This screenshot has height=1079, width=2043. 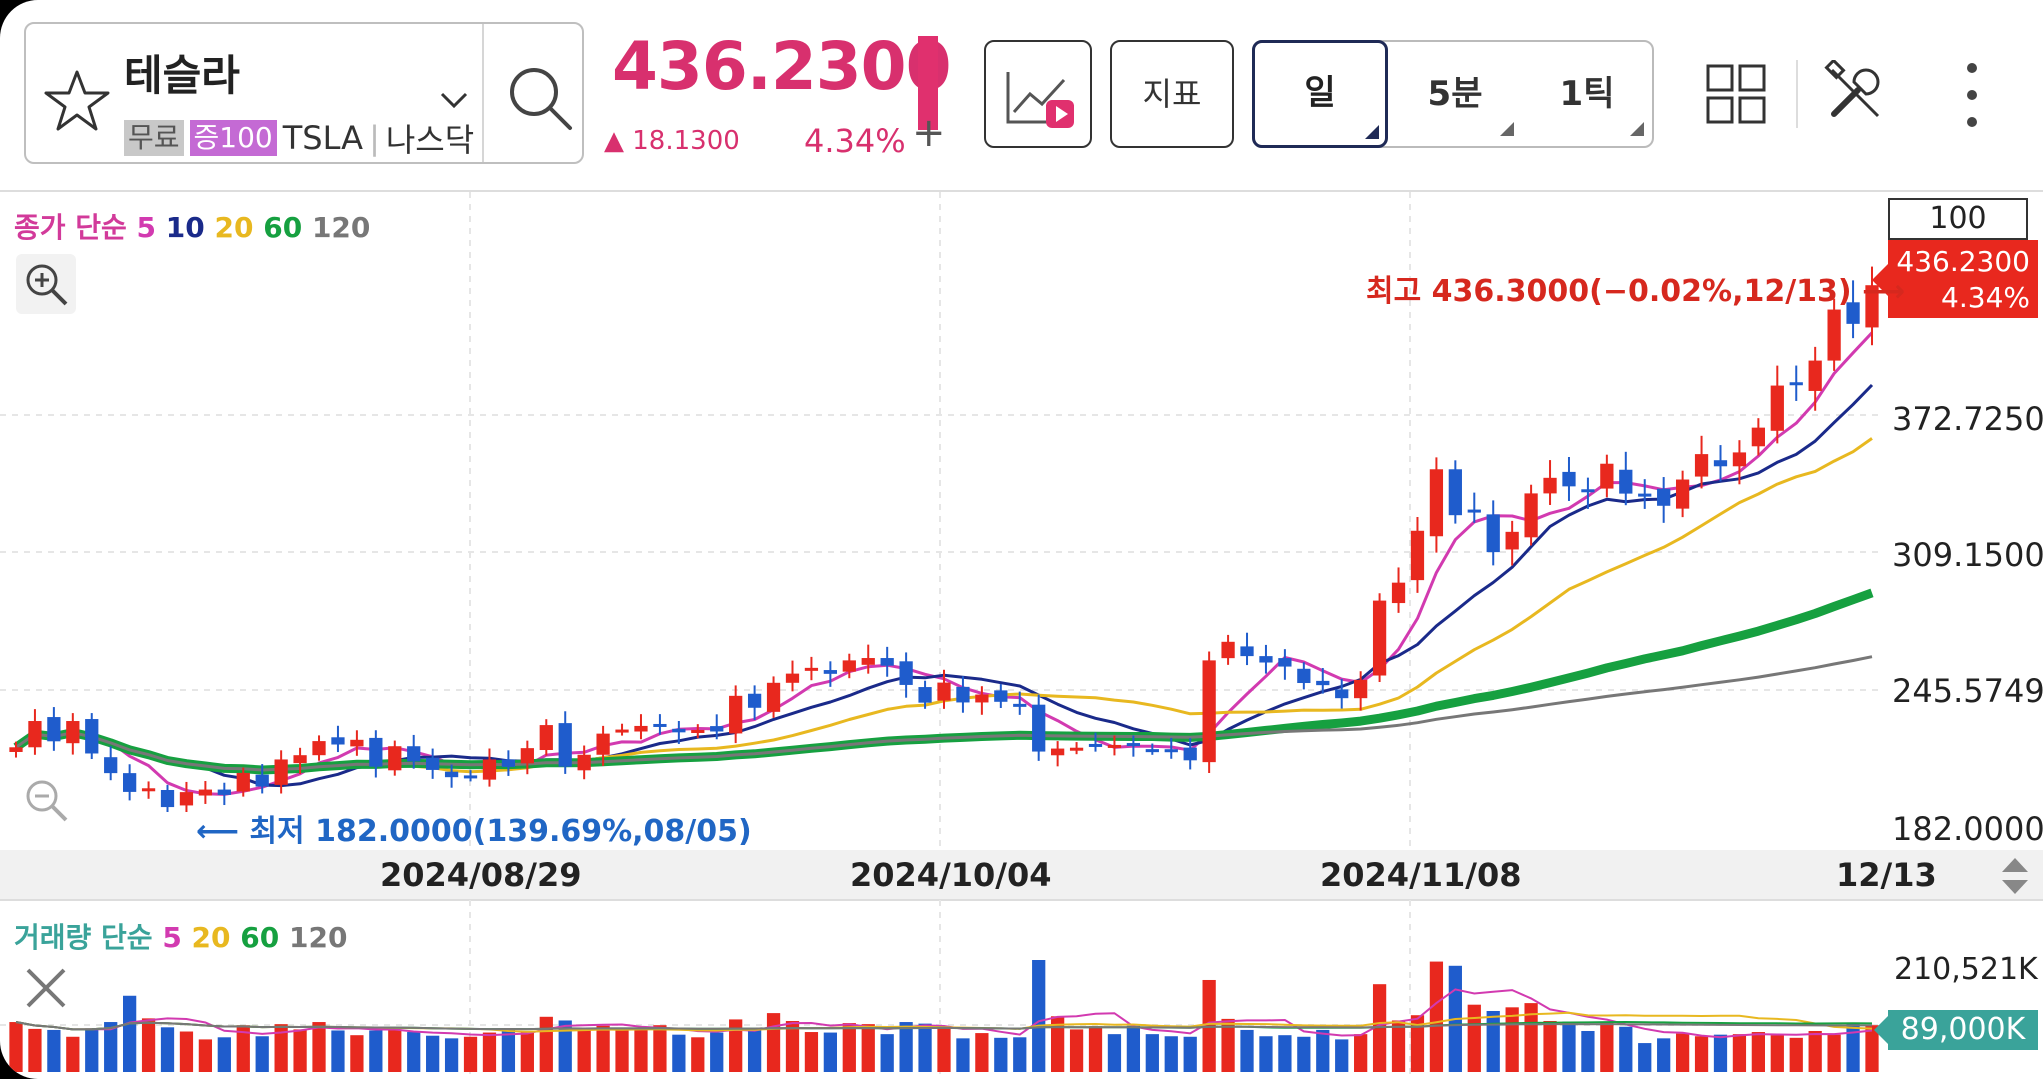 I want to click on tools-icon, so click(x=1856, y=92).